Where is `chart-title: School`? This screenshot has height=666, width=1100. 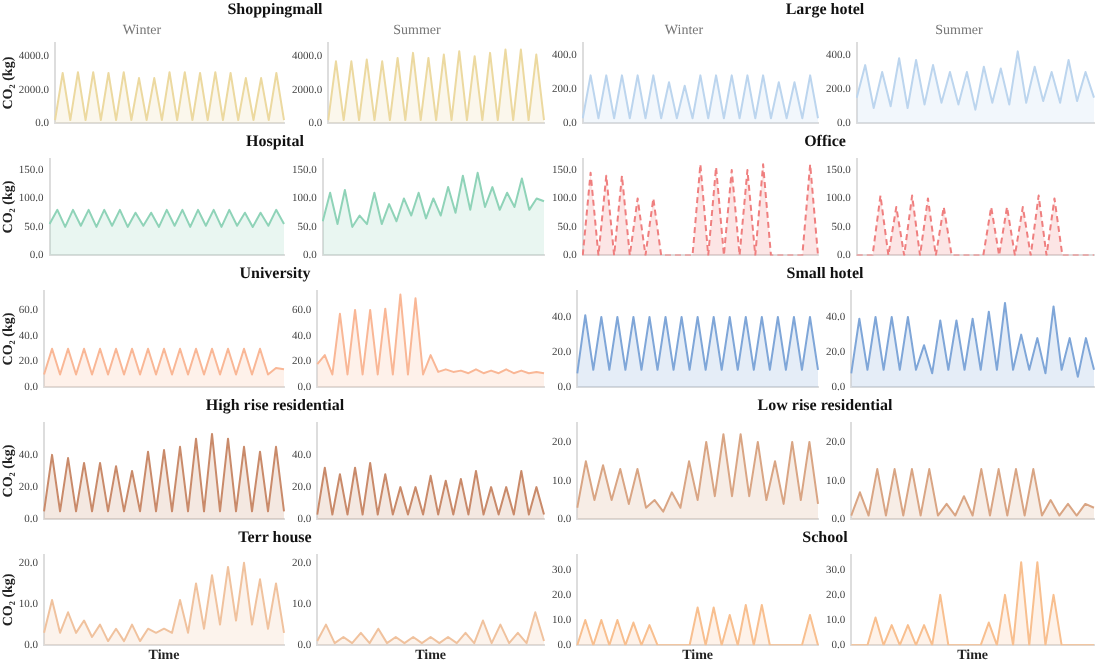
chart-title: School is located at coordinates (825, 537).